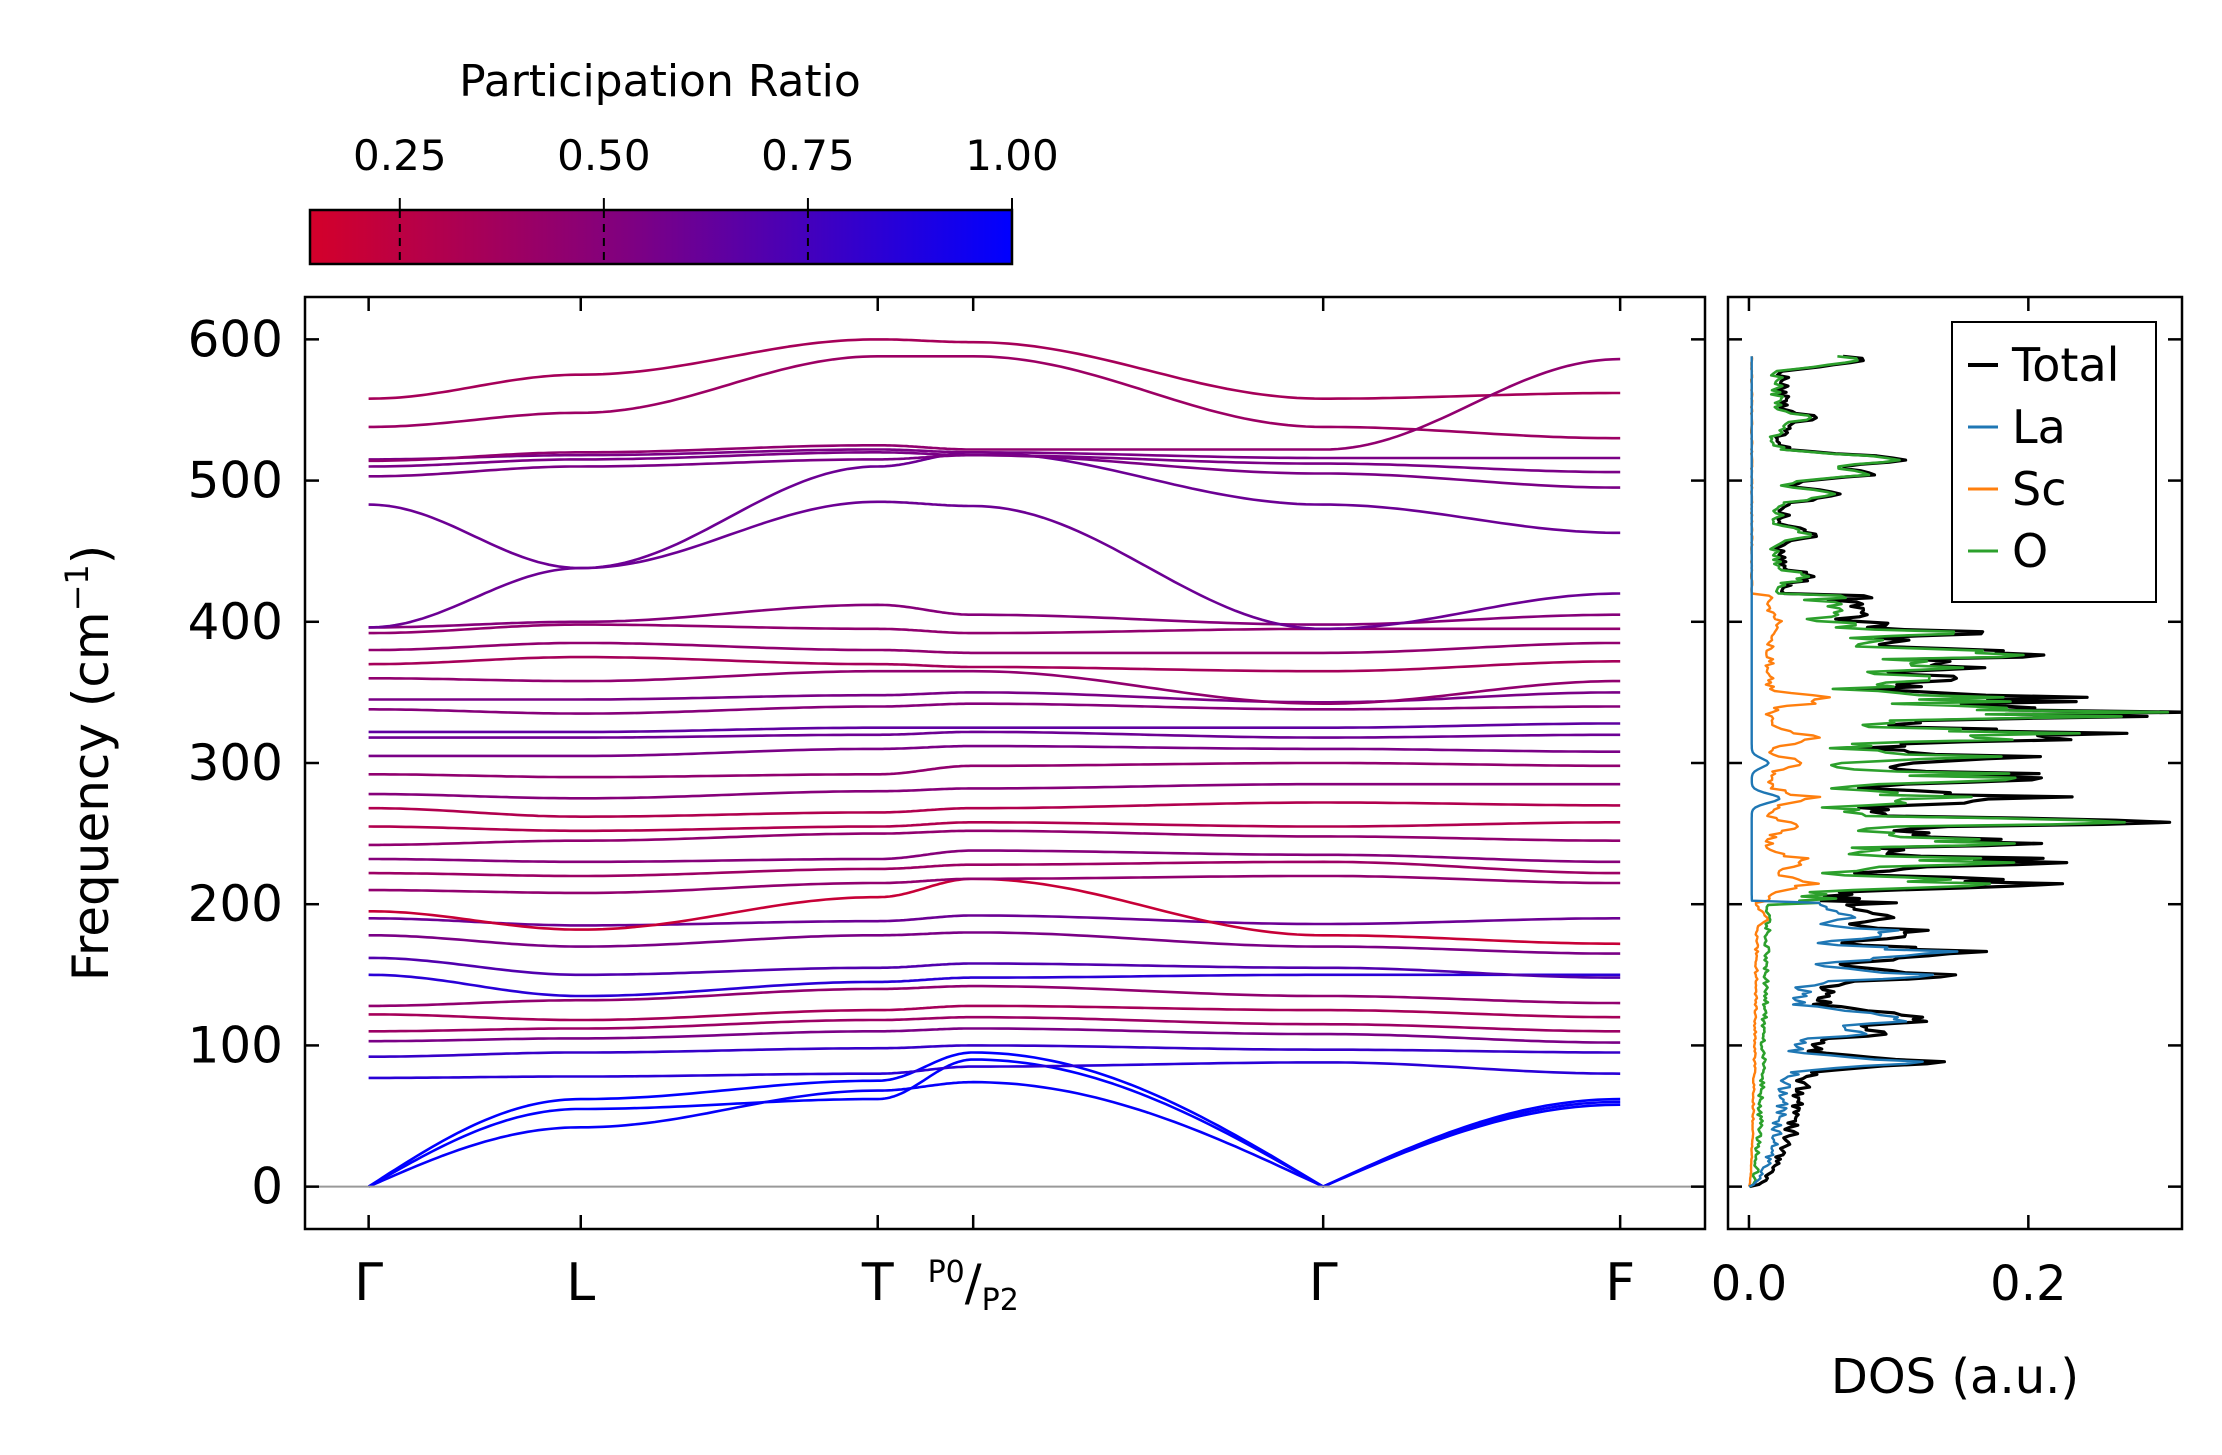 Image resolution: width=2222 pixels, height=1455 pixels. Describe the element at coordinates (1955, 1377) in the screenshot. I see `x-axis-label: DOS (a.u.)` at that location.